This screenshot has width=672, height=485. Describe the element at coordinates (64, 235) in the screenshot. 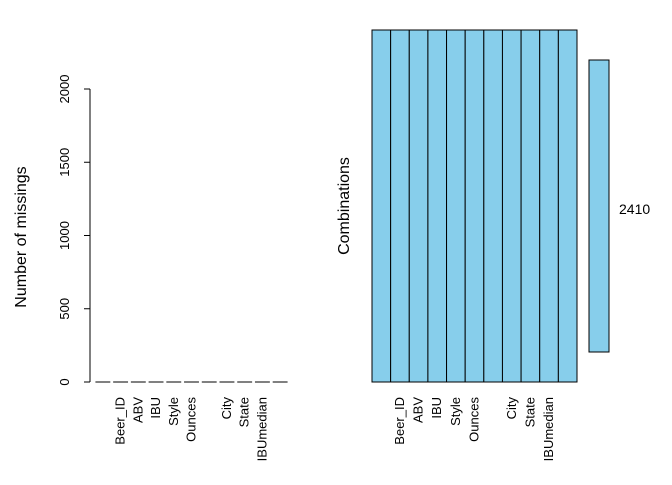

I see `left-y-tick-label: 1000` at that location.